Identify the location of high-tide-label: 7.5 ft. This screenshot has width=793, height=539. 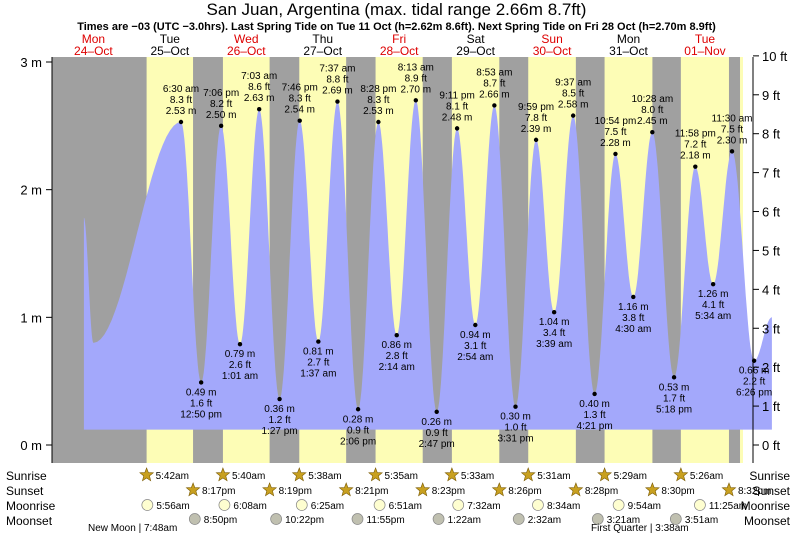
(732, 129).